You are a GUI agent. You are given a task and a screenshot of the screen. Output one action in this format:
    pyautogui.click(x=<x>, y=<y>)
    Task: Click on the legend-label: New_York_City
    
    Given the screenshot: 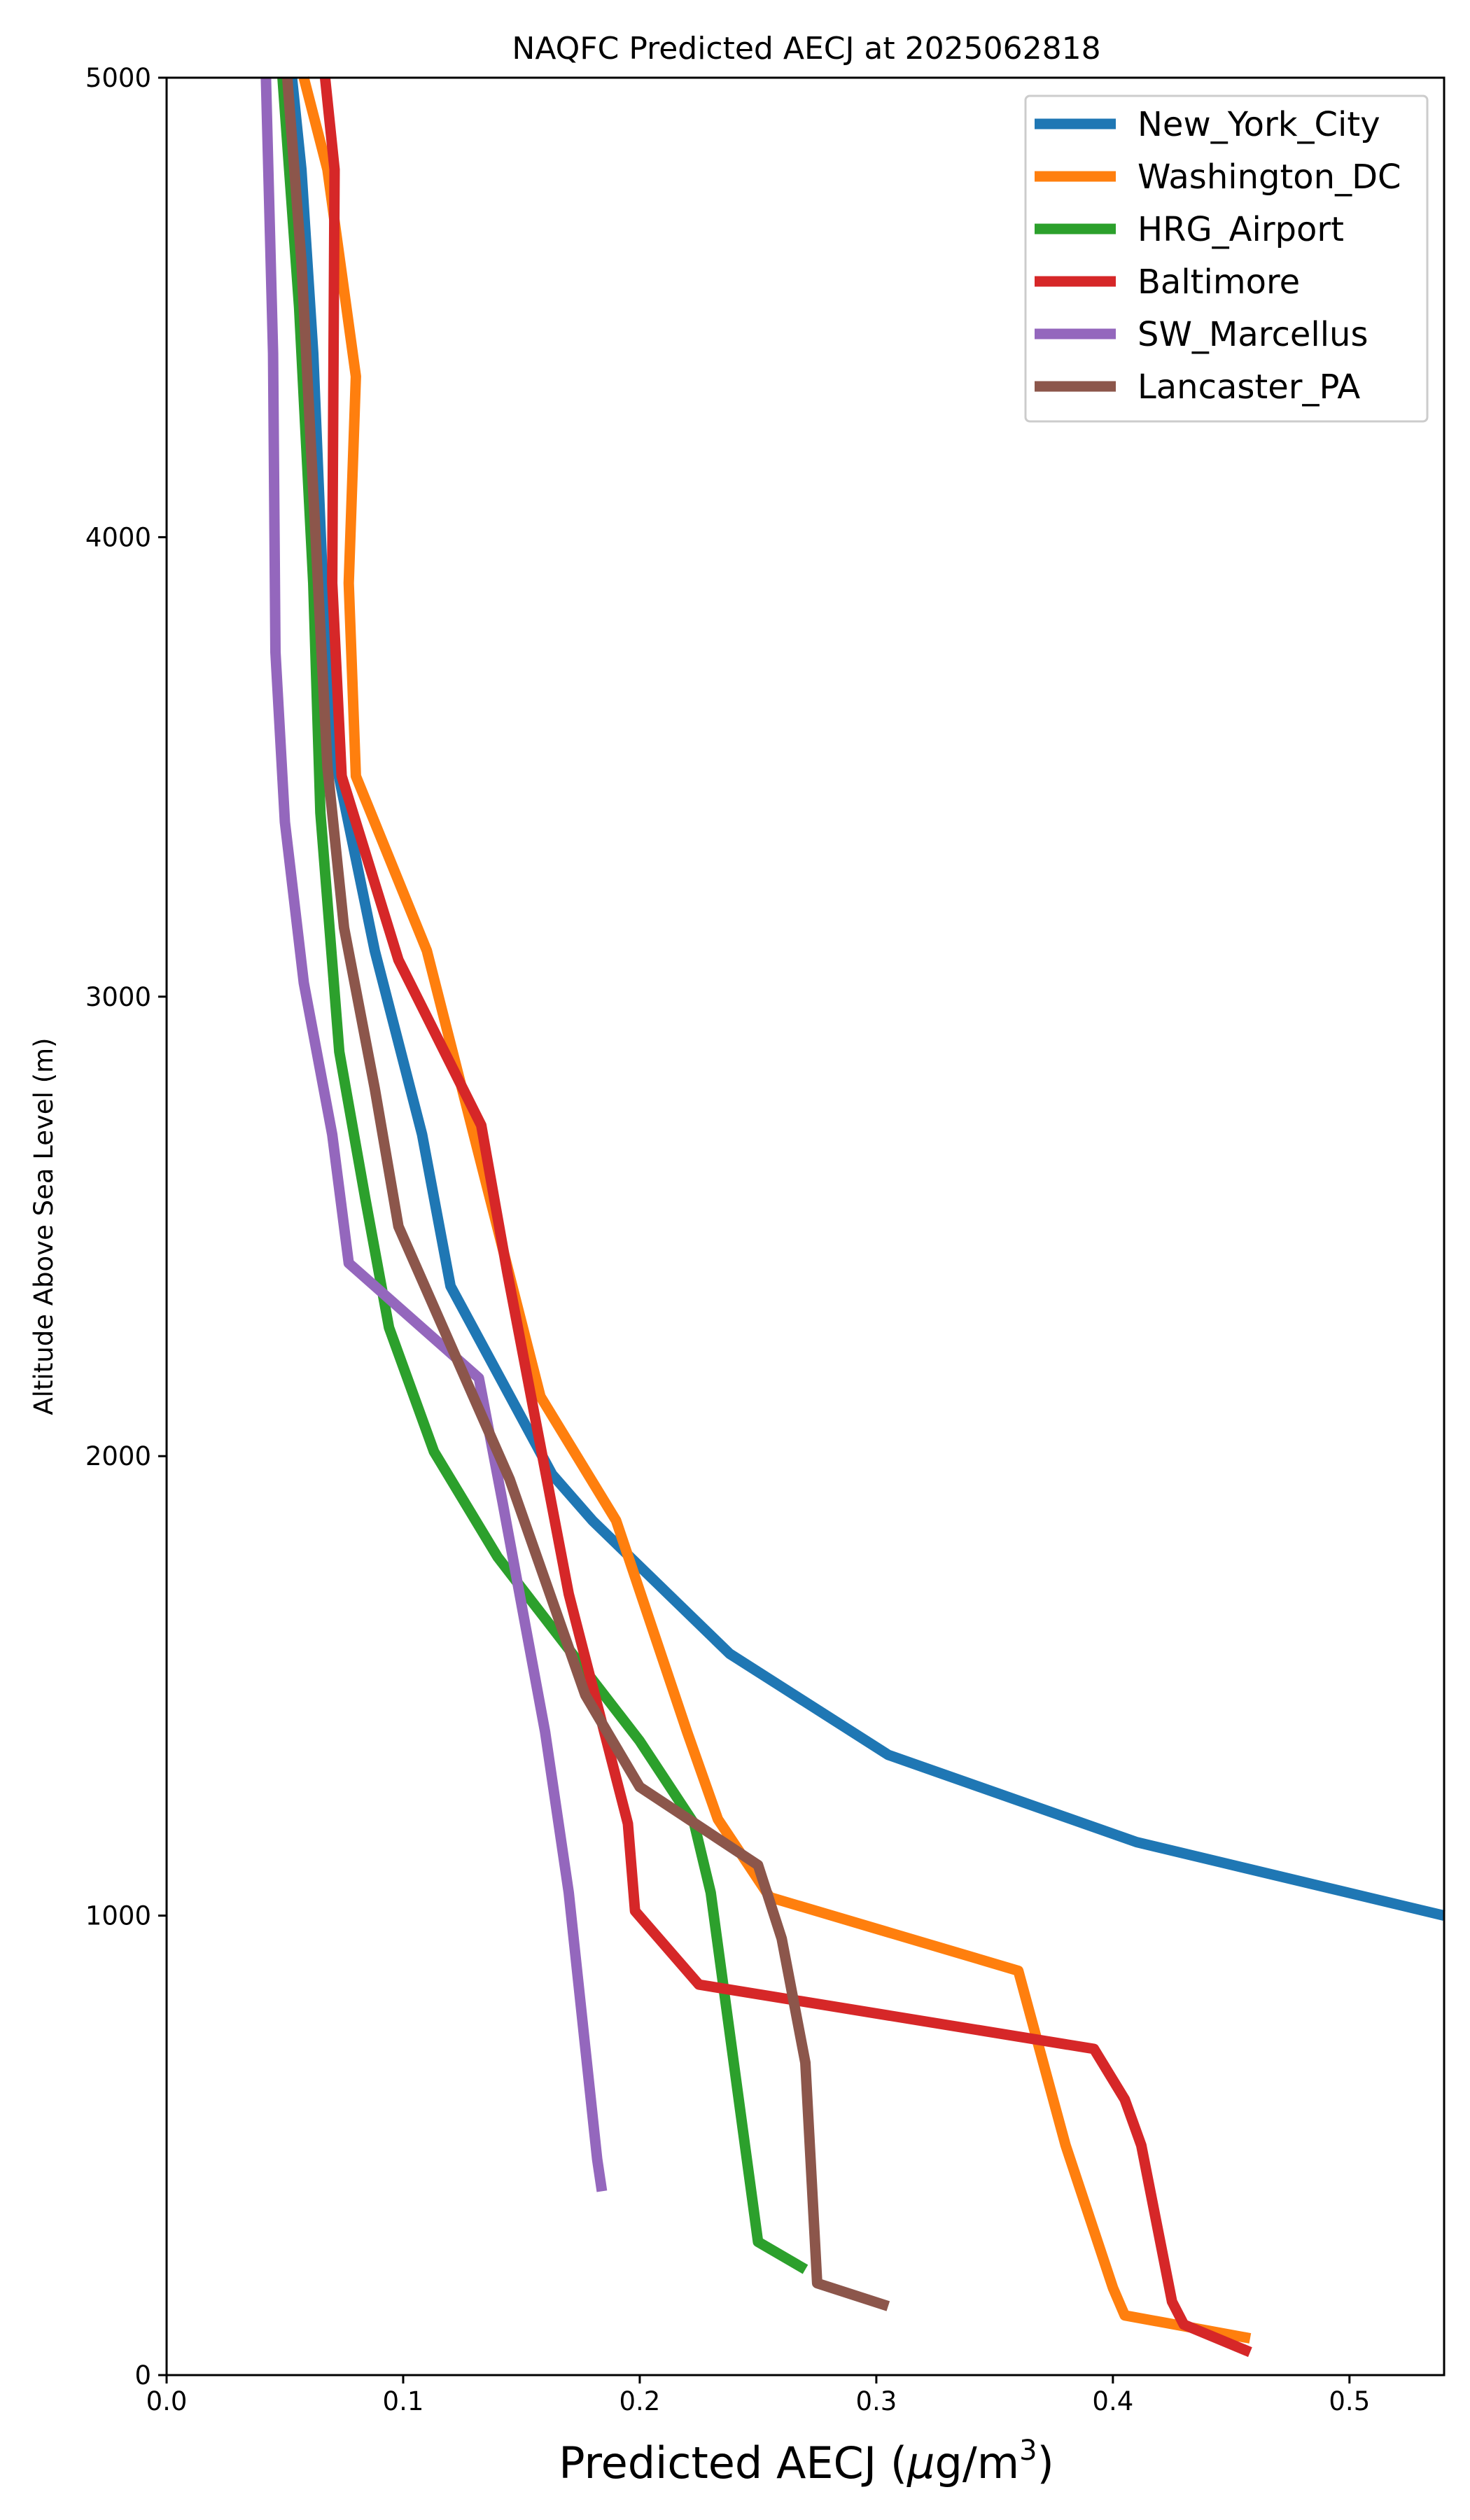 What is the action you would take?
    pyautogui.click(x=1259, y=124)
    